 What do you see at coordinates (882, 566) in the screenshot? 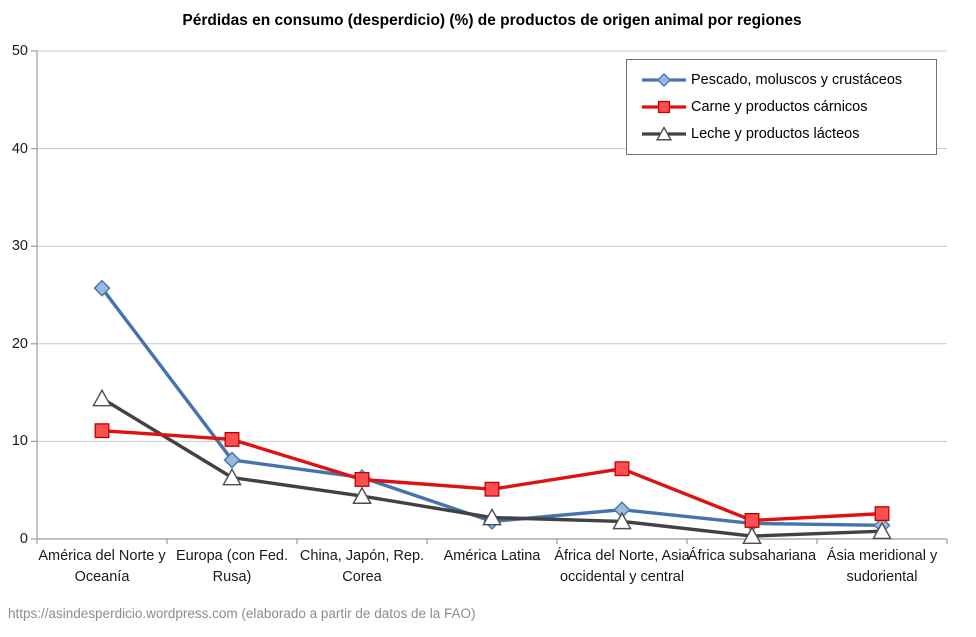
I see `x-category-label: Ásia meridional y sudoriental` at bounding box center [882, 566].